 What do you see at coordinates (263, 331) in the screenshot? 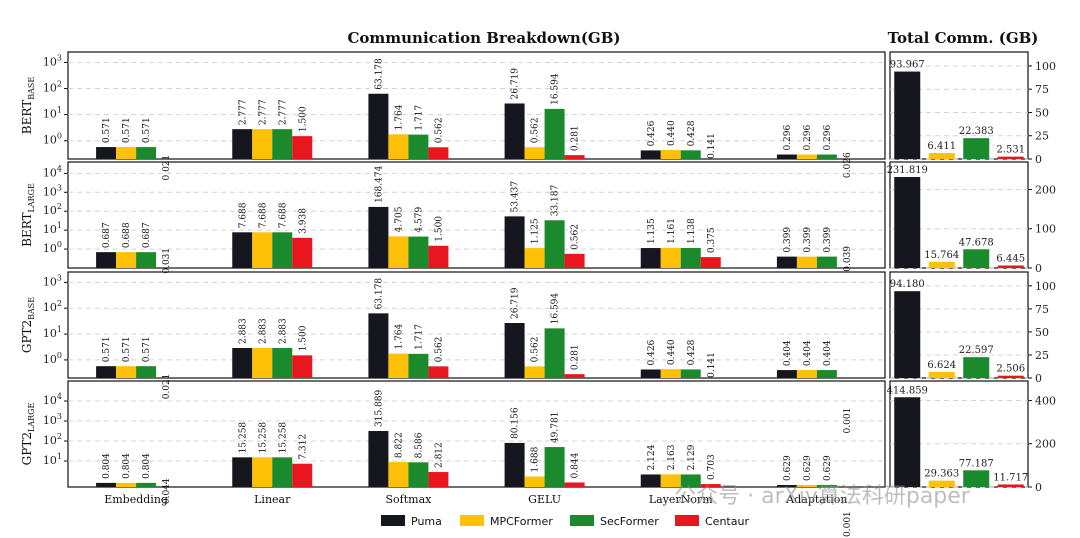
I see `bar-value-label: 2.883` at bounding box center [263, 331].